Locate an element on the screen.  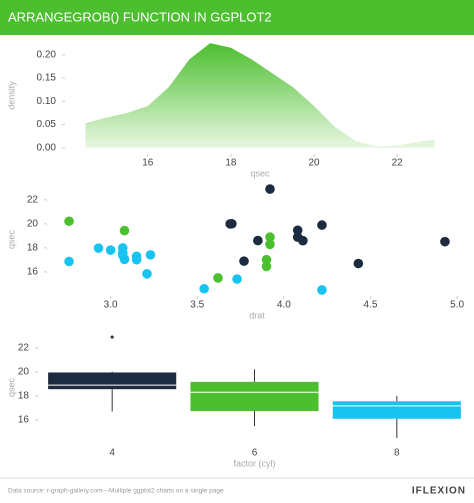
y-tick-label: 0.15 is located at coordinates (47, 78).